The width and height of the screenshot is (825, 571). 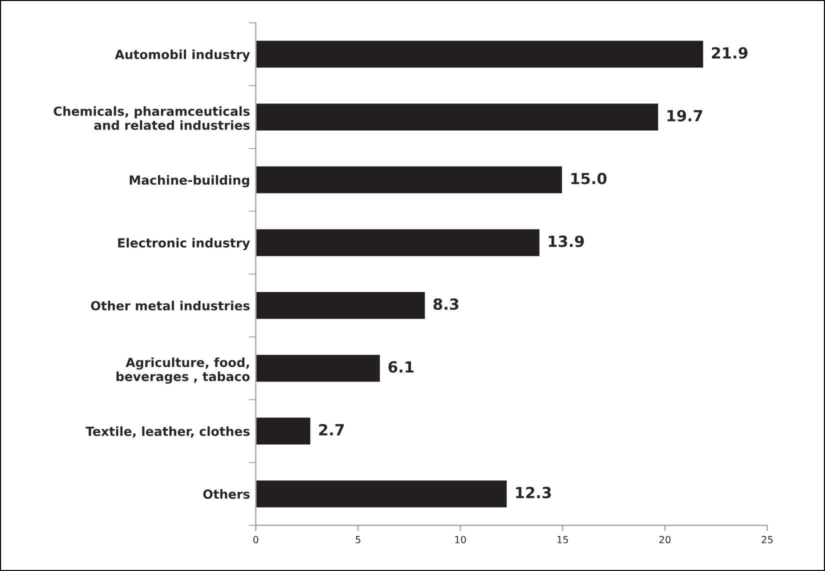 I want to click on data-label: 12.3, so click(x=533, y=492).